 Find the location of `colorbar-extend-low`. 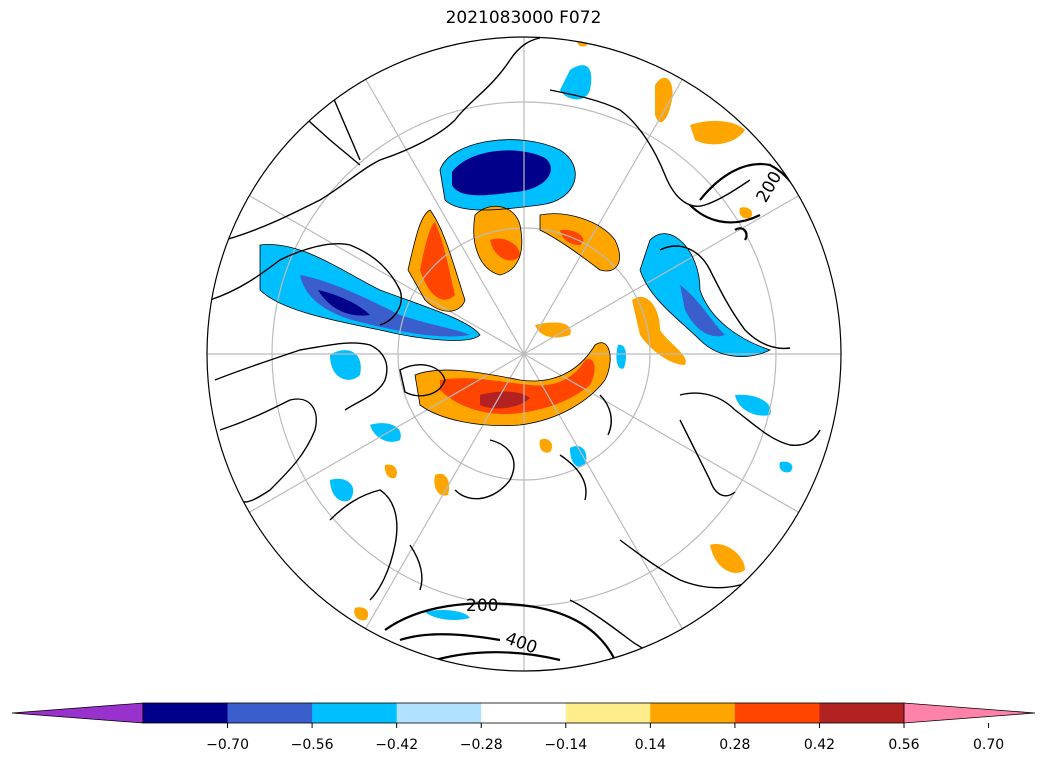

colorbar-extend-low is located at coordinates (77, 713).